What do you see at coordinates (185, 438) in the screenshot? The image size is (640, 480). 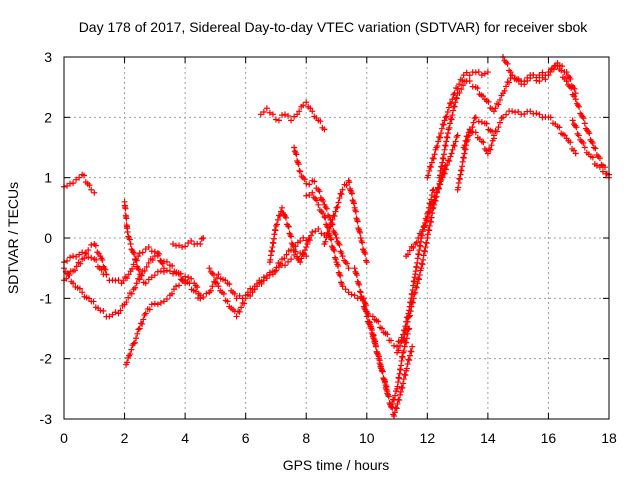 I see `x-tick-label: 4` at bounding box center [185, 438].